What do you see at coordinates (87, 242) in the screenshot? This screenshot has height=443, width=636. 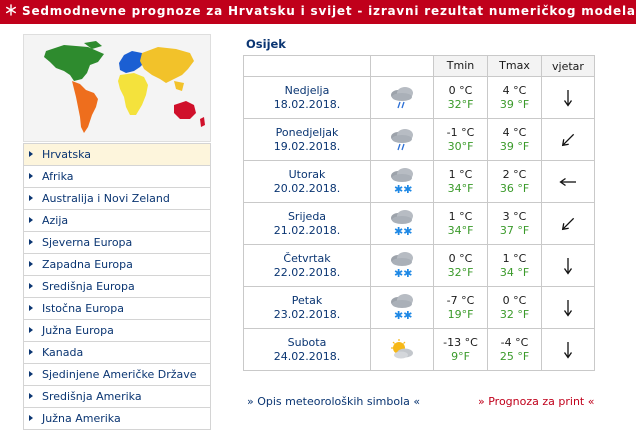 I see `region-label: Sjeverna Europa` at bounding box center [87, 242].